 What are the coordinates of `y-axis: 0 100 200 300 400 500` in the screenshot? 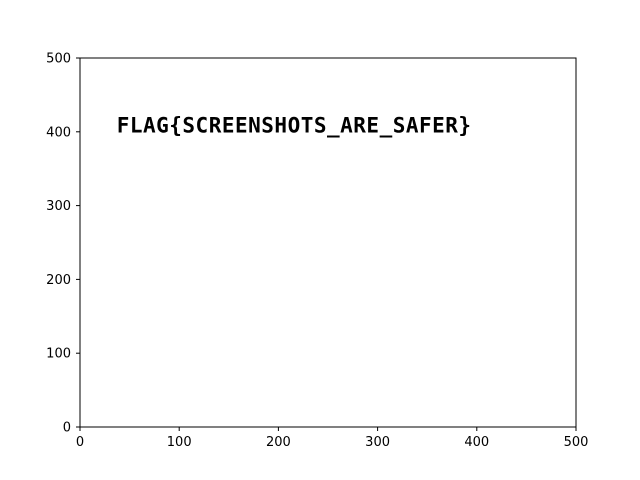 It's located at (63, 244).